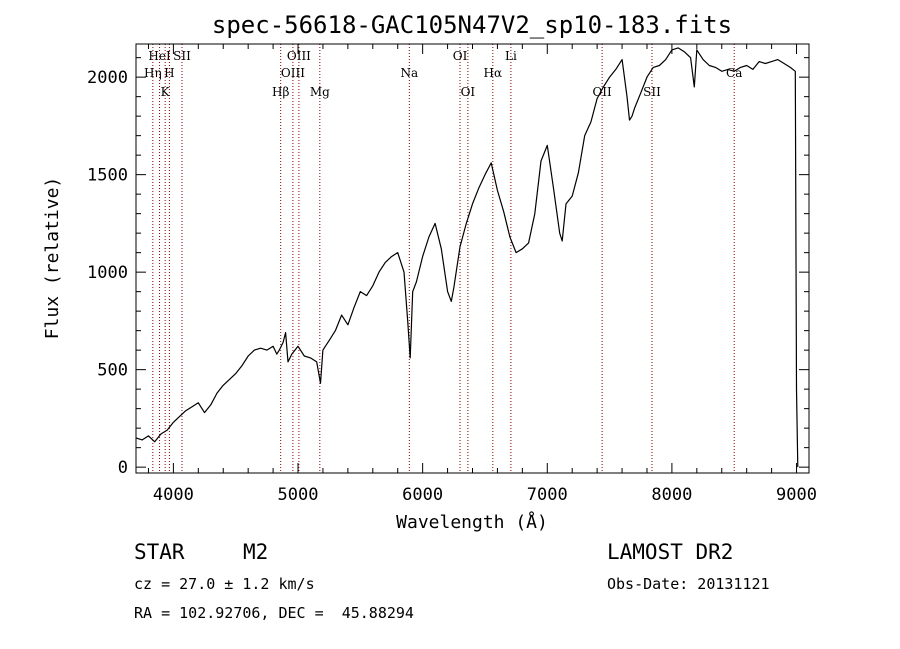 This screenshot has width=900, height=649. I want to click on y-tick-label: 1500, so click(107, 176).